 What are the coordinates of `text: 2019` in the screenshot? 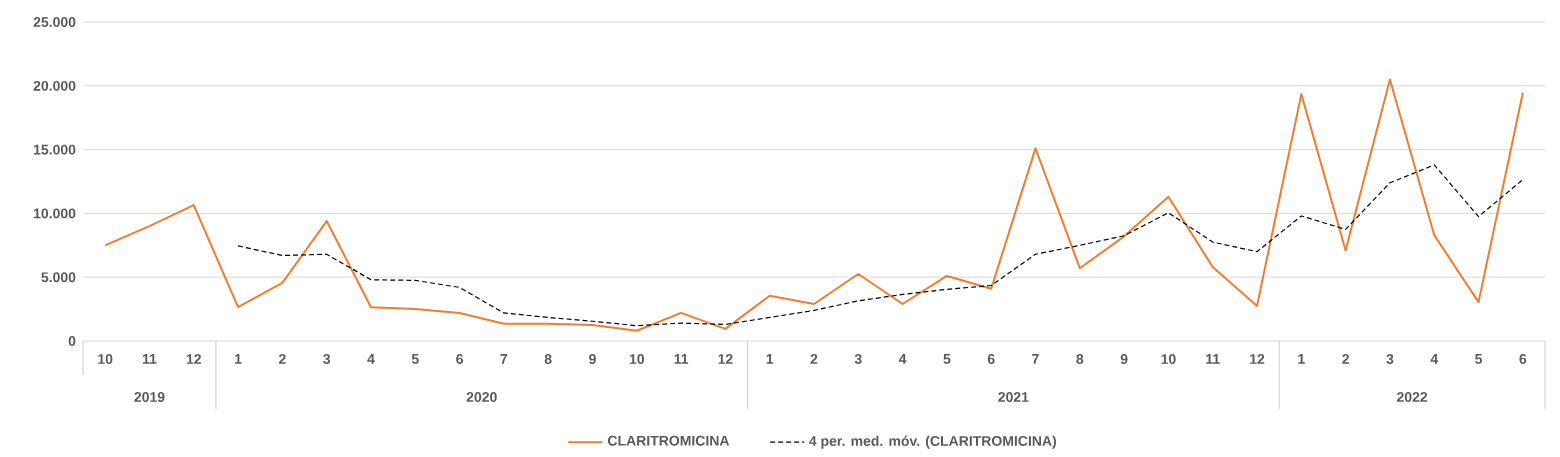 It's located at (149, 397).